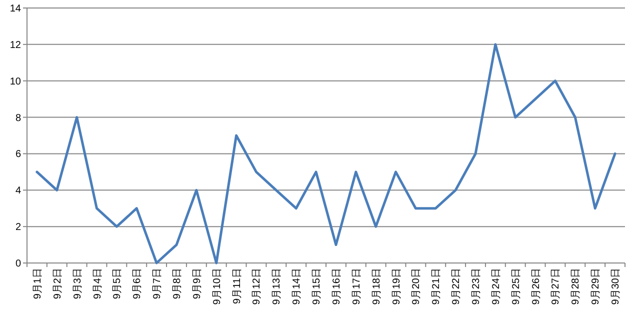 The image size is (636, 324). Describe the element at coordinates (237, 286) in the screenshot. I see `x-tick-label: 9月11日` at that location.